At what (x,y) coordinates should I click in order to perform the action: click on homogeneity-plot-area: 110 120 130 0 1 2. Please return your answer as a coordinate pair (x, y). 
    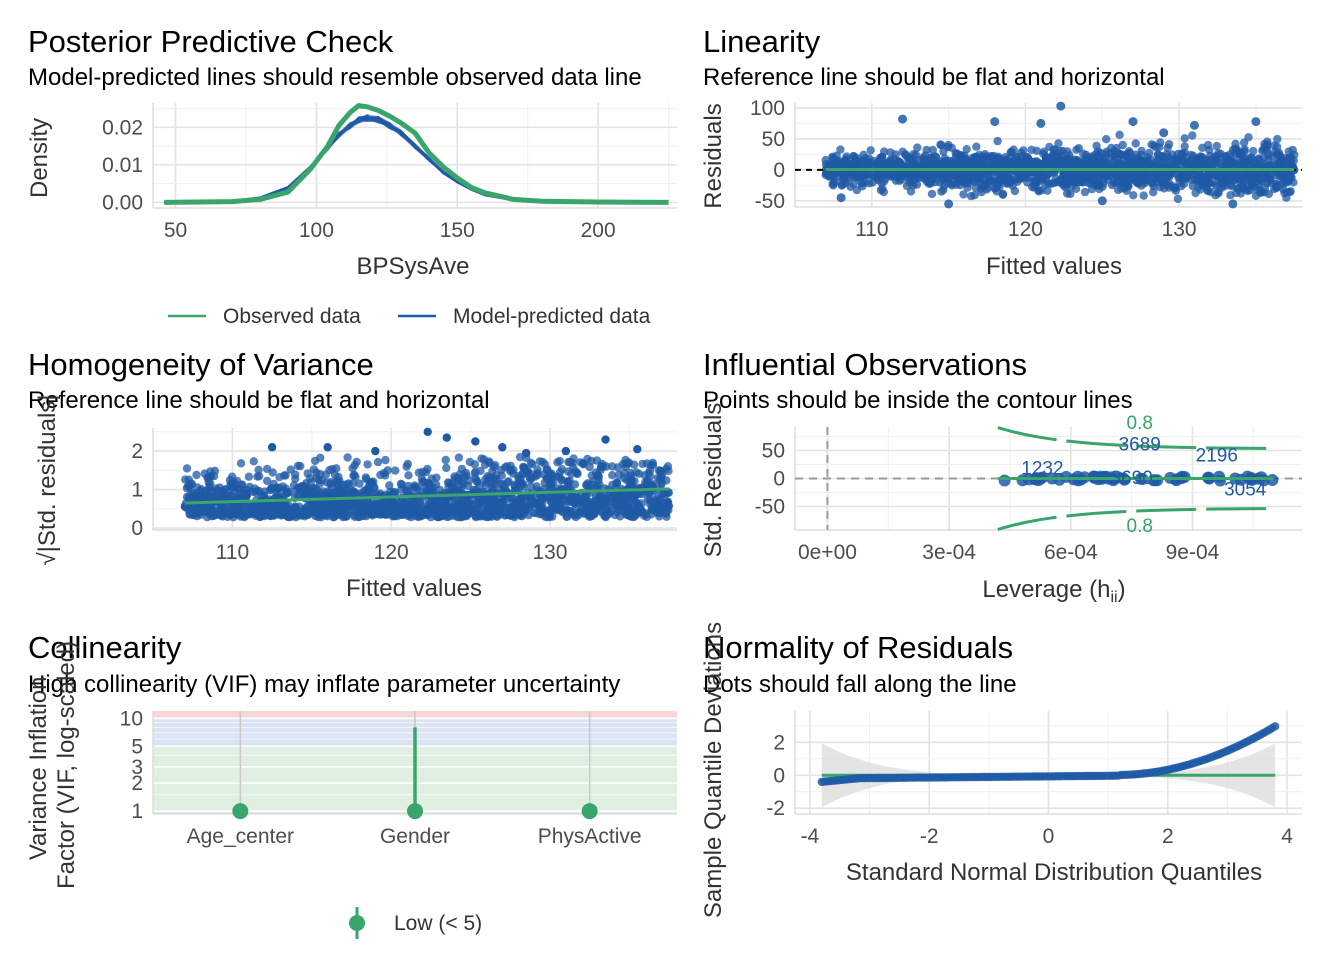
    Looking at the image, I should click on (404, 495).